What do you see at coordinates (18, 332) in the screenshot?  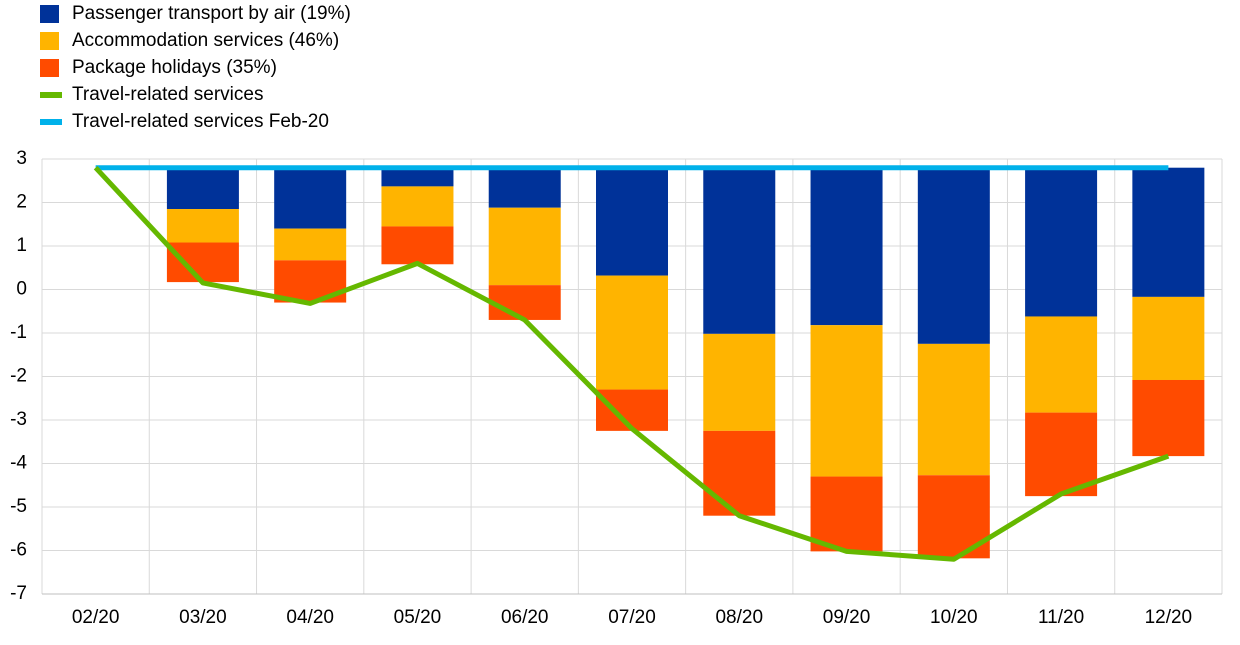 I see `y-tick-label: -1` at bounding box center [18, 332].